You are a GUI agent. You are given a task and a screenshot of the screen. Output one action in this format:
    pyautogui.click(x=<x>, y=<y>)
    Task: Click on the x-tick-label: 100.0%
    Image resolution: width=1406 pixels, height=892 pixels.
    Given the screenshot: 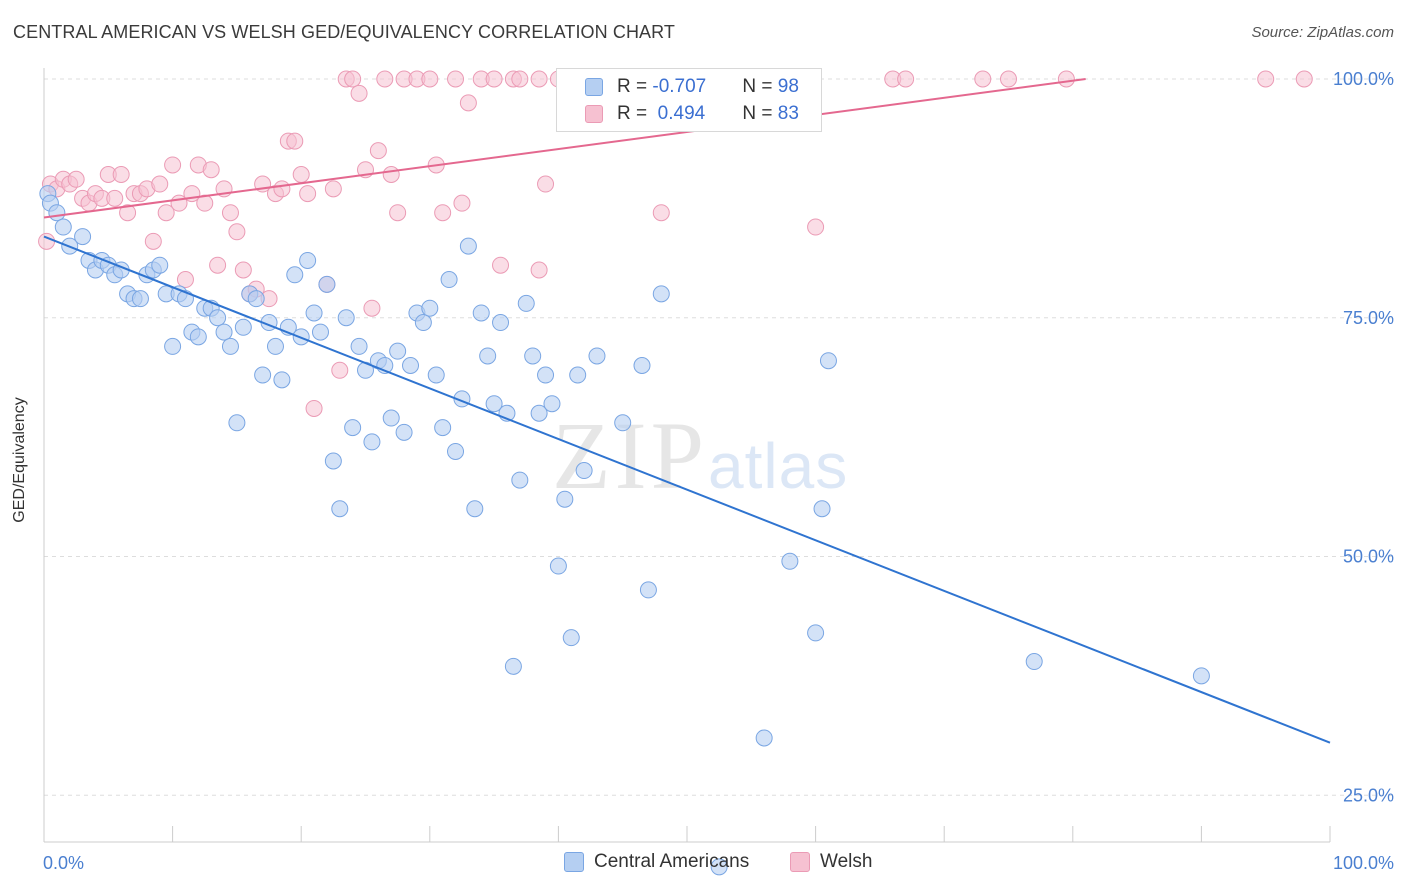 What is the action you would take?
    pyautogui.click(x=1363, y=863)
    